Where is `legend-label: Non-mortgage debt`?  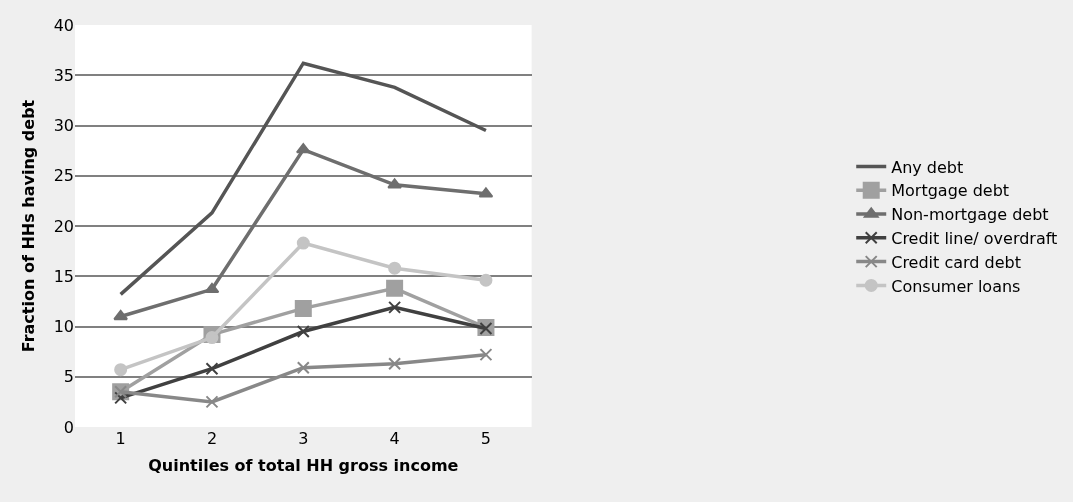
legend-label: Non-mortgage debt is located at coordinates (970, 215).